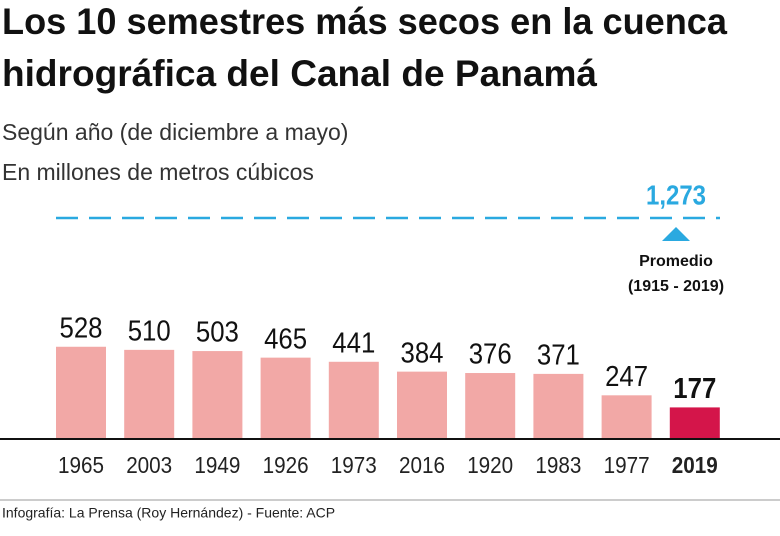 The width and height of the screenshot is (780, 536). I want to click on x-tick-label: 1949, so click(217, 465).